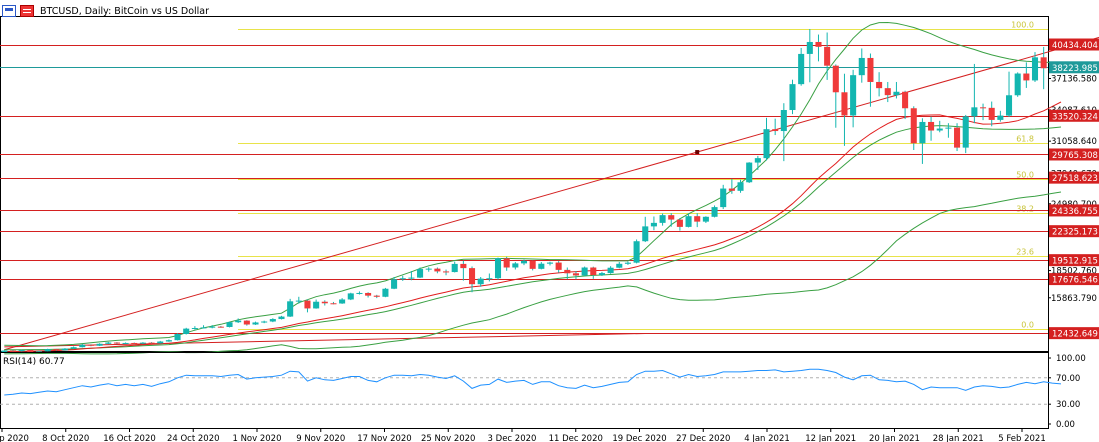  What do you see at coordinates (1075, 233) in the screenshot?
I see `horizontal-level-label: 22325.173` at bounding box center [1075, 233].